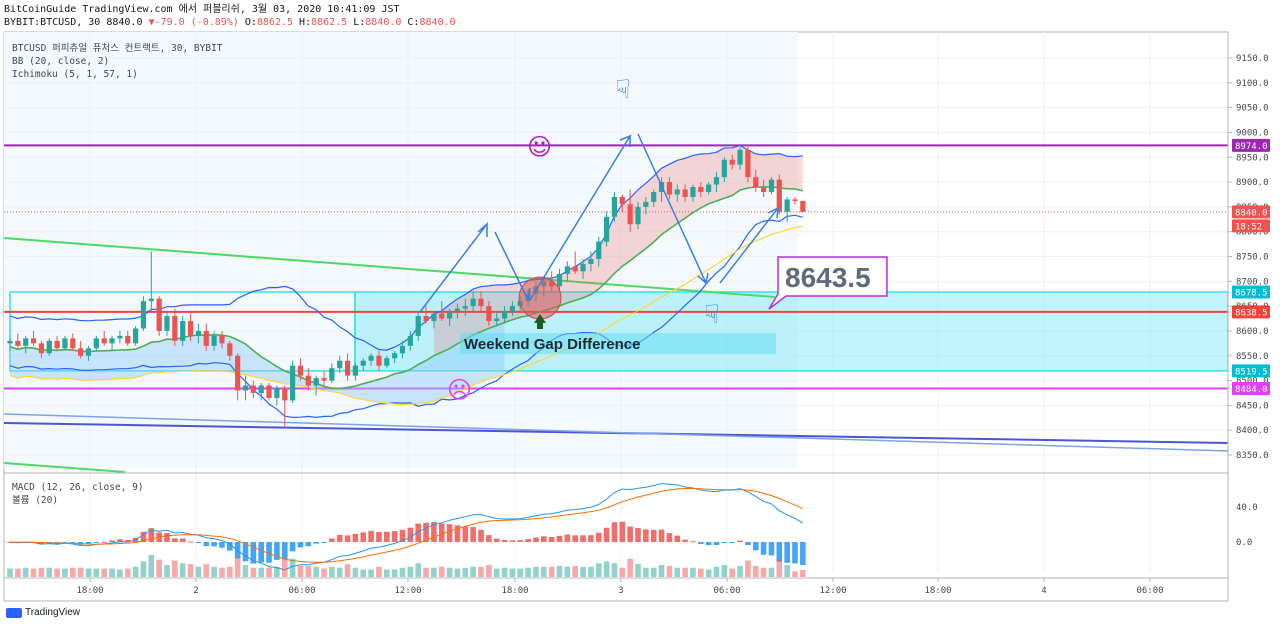 The height and width of the screenshot is (628, 1280). I want to click on price-label: 8638.5, so click(1251, 313).